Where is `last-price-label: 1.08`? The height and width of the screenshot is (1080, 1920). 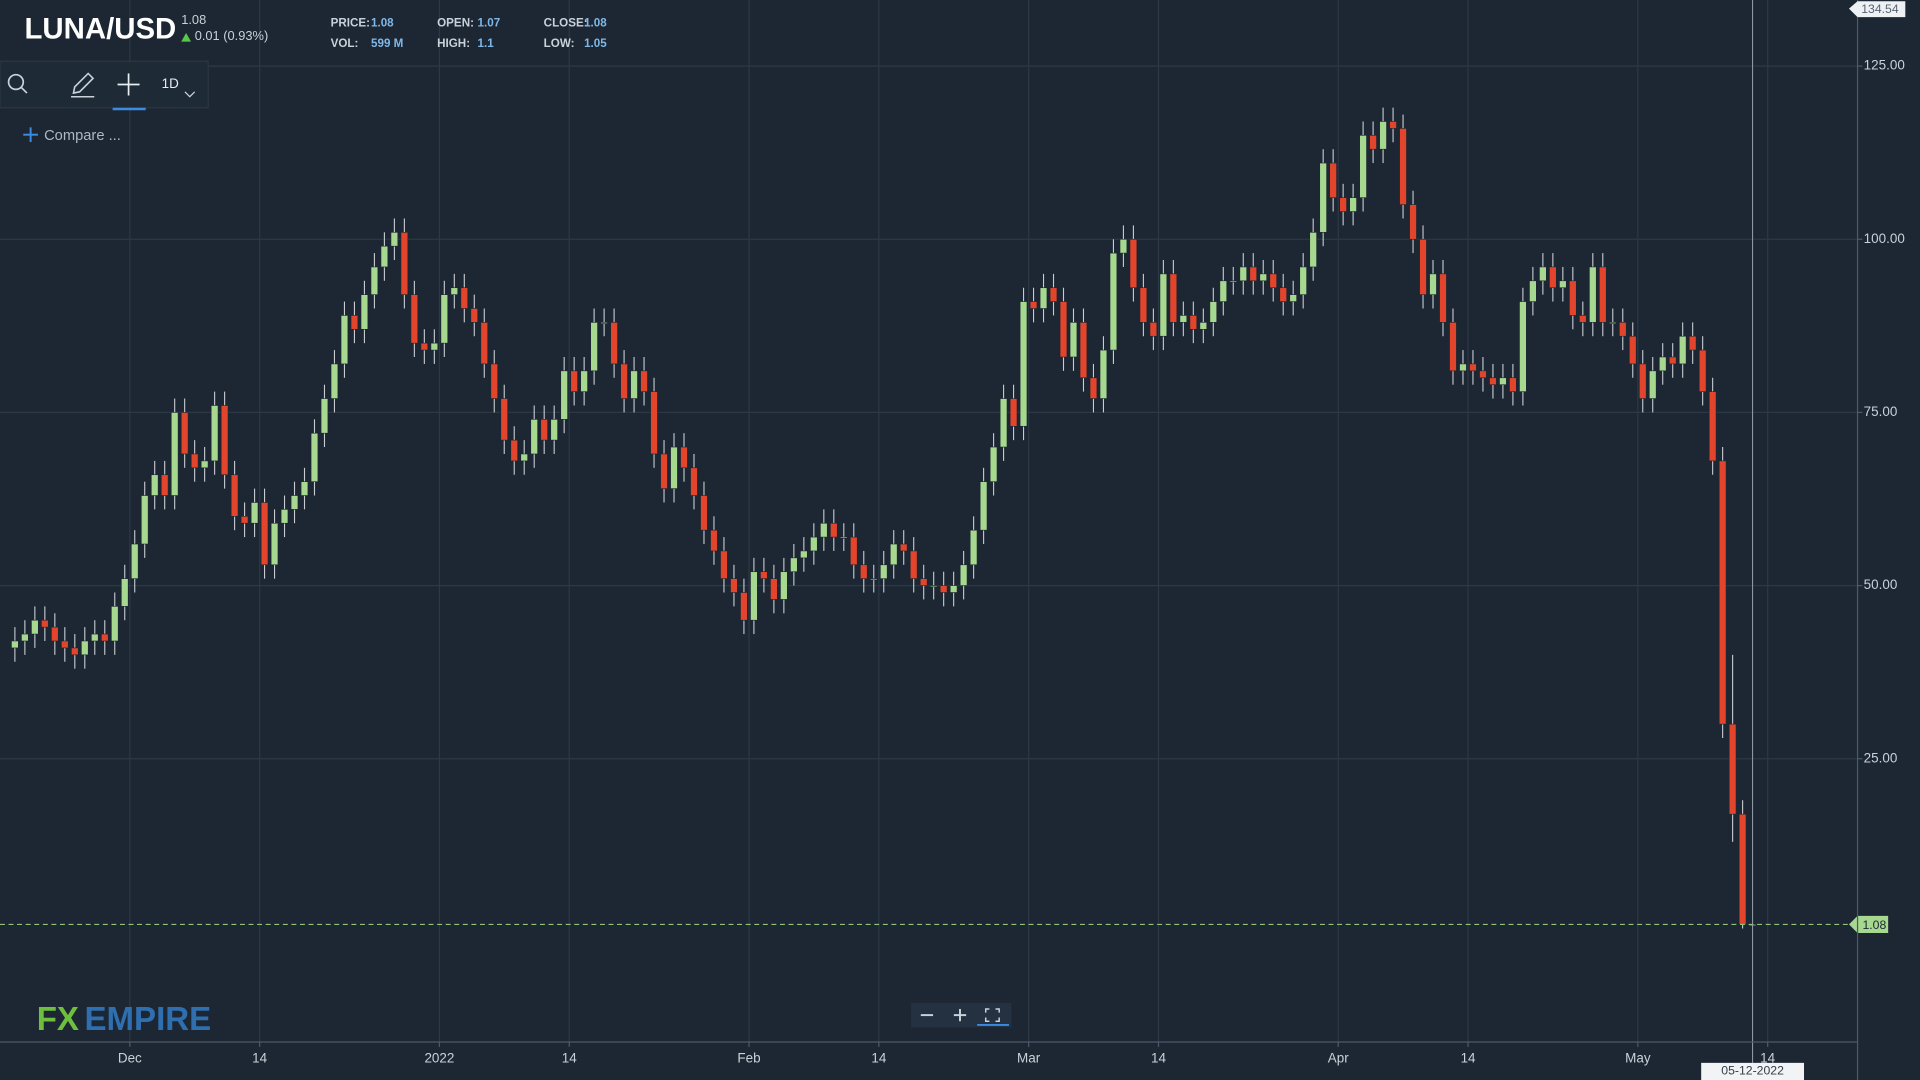 last-price-label: 1.08 is located at coordinates (1874, 925).